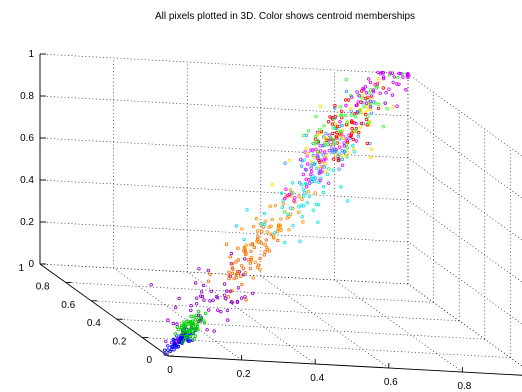  Describe the element at coordinates (344, 365) in the screenshot. I see `x-axis-line` at that location.